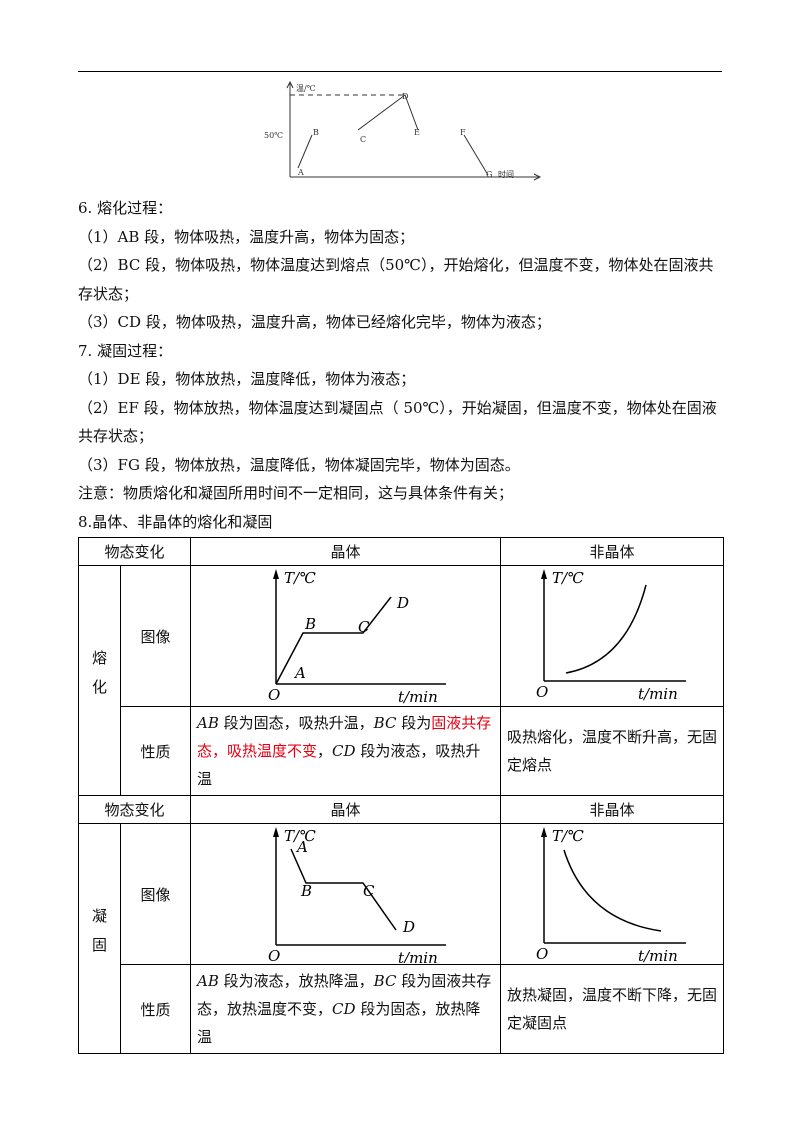 The height and width of the screenshot is (1132, 800). What do you see at coordinates (506, 174) in the screenshot?
I see `fig-x-label: 时间` at bounding box center [506, 174].